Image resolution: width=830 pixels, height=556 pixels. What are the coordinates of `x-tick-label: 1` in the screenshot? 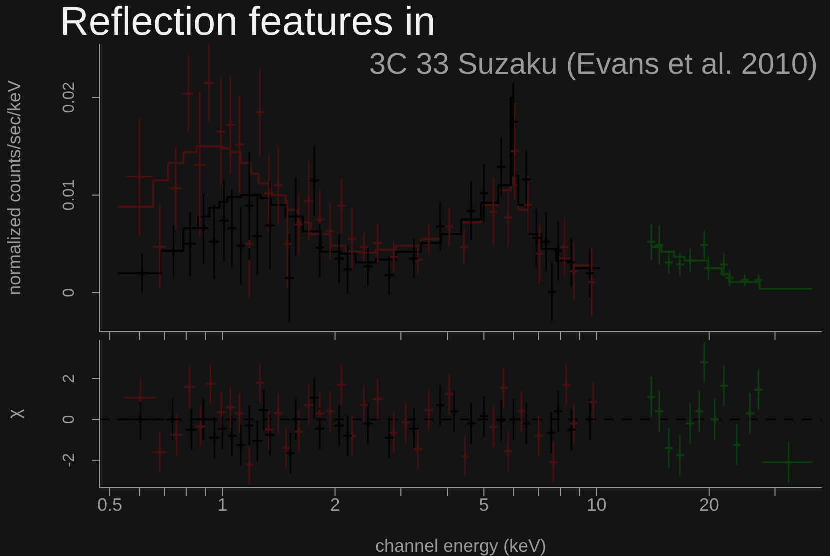 It's located at (223, 504).